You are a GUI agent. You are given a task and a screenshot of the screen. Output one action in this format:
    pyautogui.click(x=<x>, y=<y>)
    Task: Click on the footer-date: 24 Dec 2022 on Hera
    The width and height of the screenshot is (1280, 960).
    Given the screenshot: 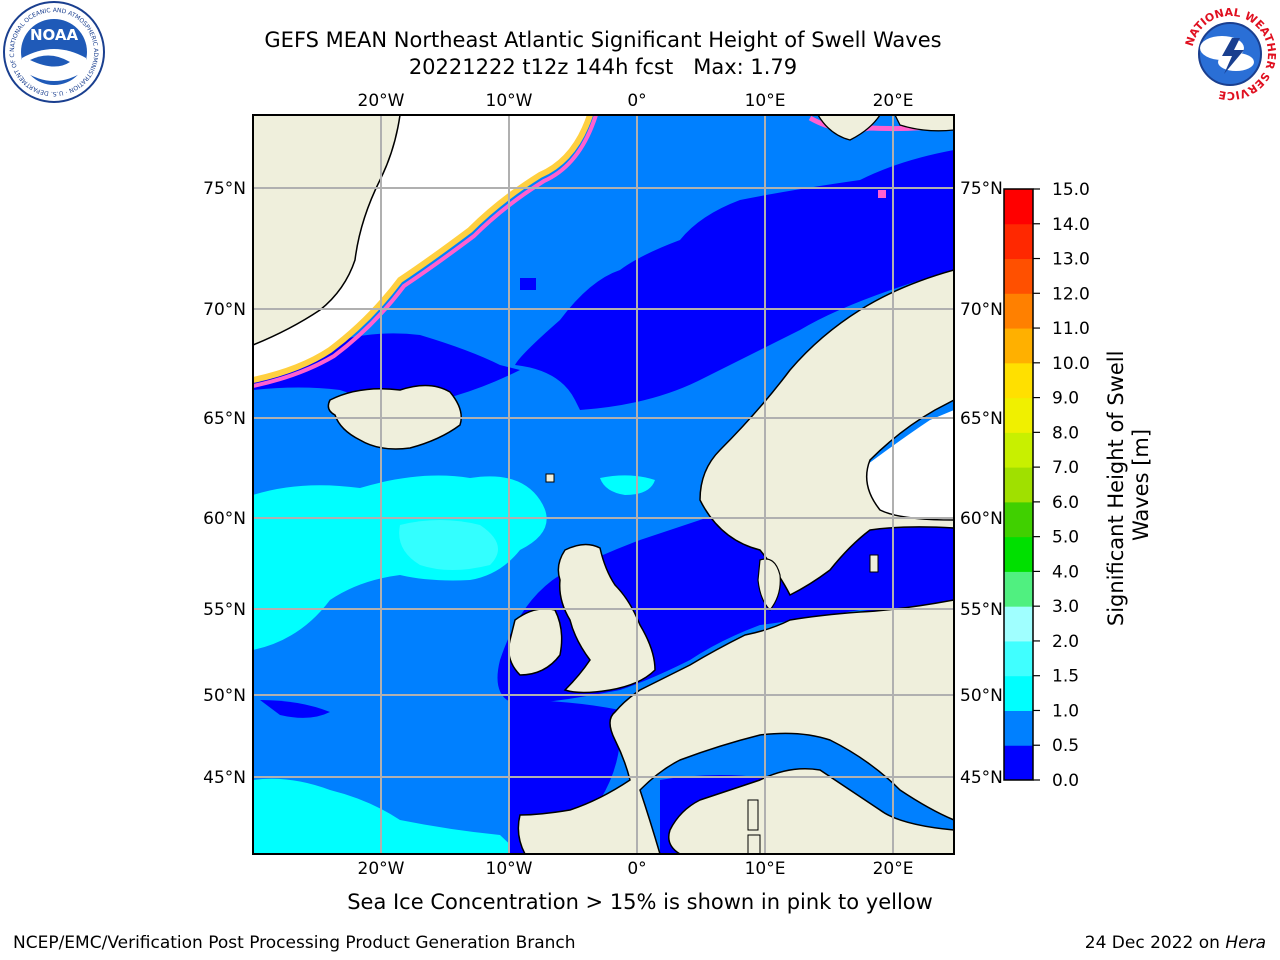 What is the action you would take?
    pyautogui.click(x=1175, y=943)
    